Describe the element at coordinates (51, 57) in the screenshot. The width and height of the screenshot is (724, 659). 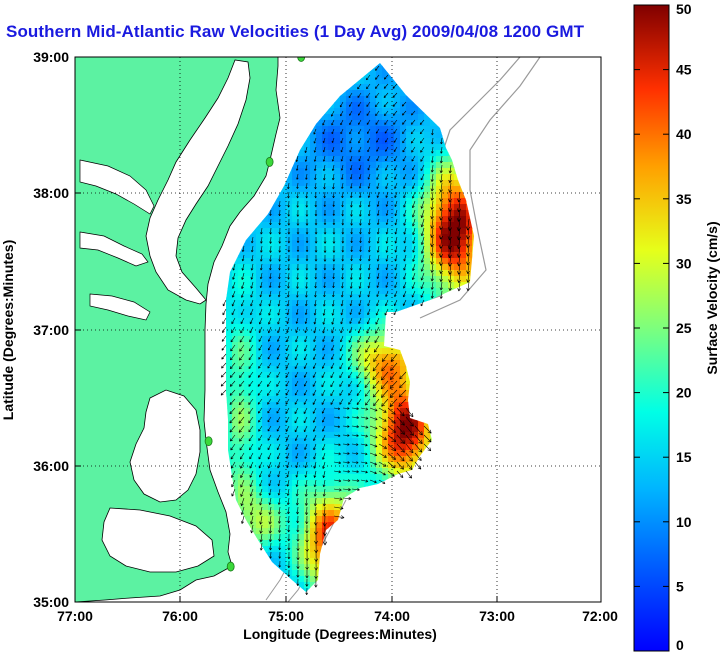
I see `y-tick-label: 39:00` at that location.